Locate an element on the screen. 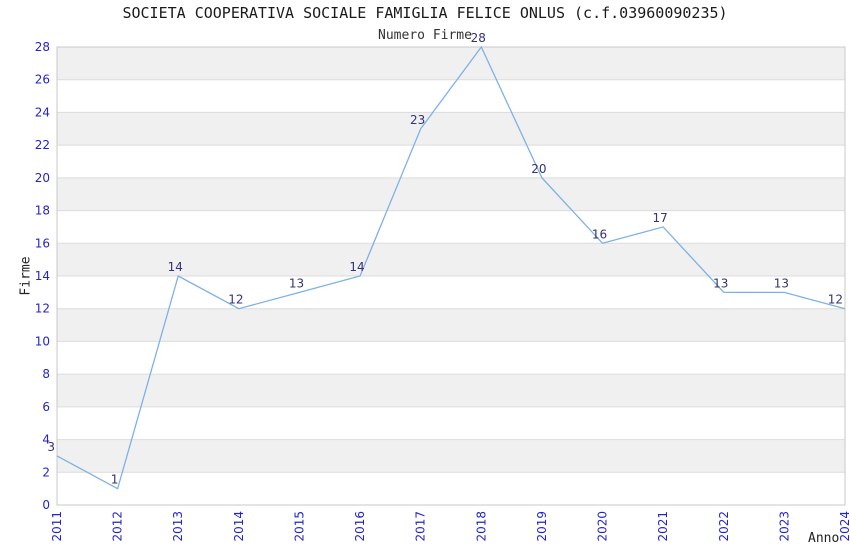 The width and height of the screenshot is (850, 550). y-tick-label: 4 is located at coordinates (46, 440).